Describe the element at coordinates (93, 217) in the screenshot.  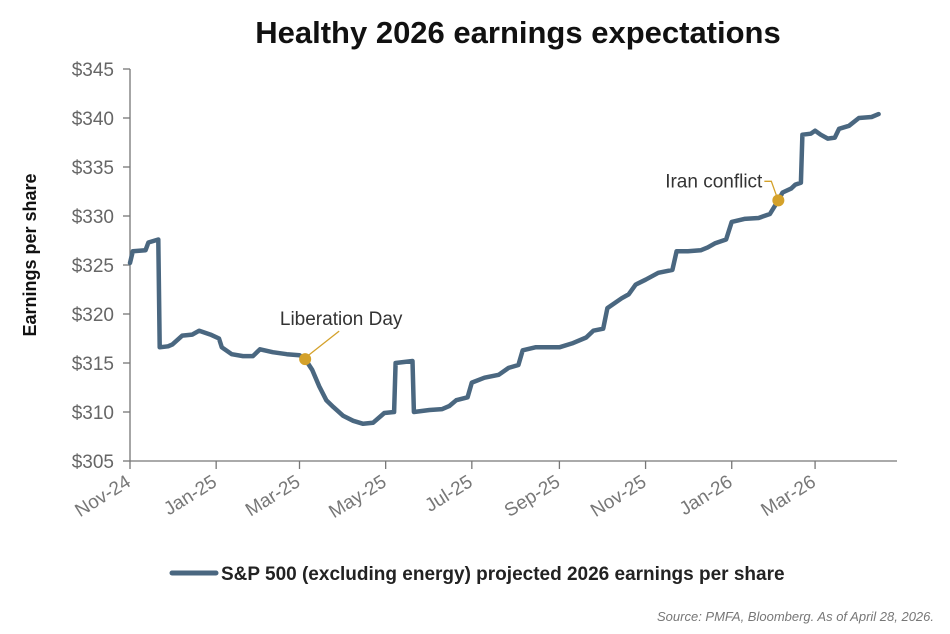
I see `y-tick-label: $330` at that location.